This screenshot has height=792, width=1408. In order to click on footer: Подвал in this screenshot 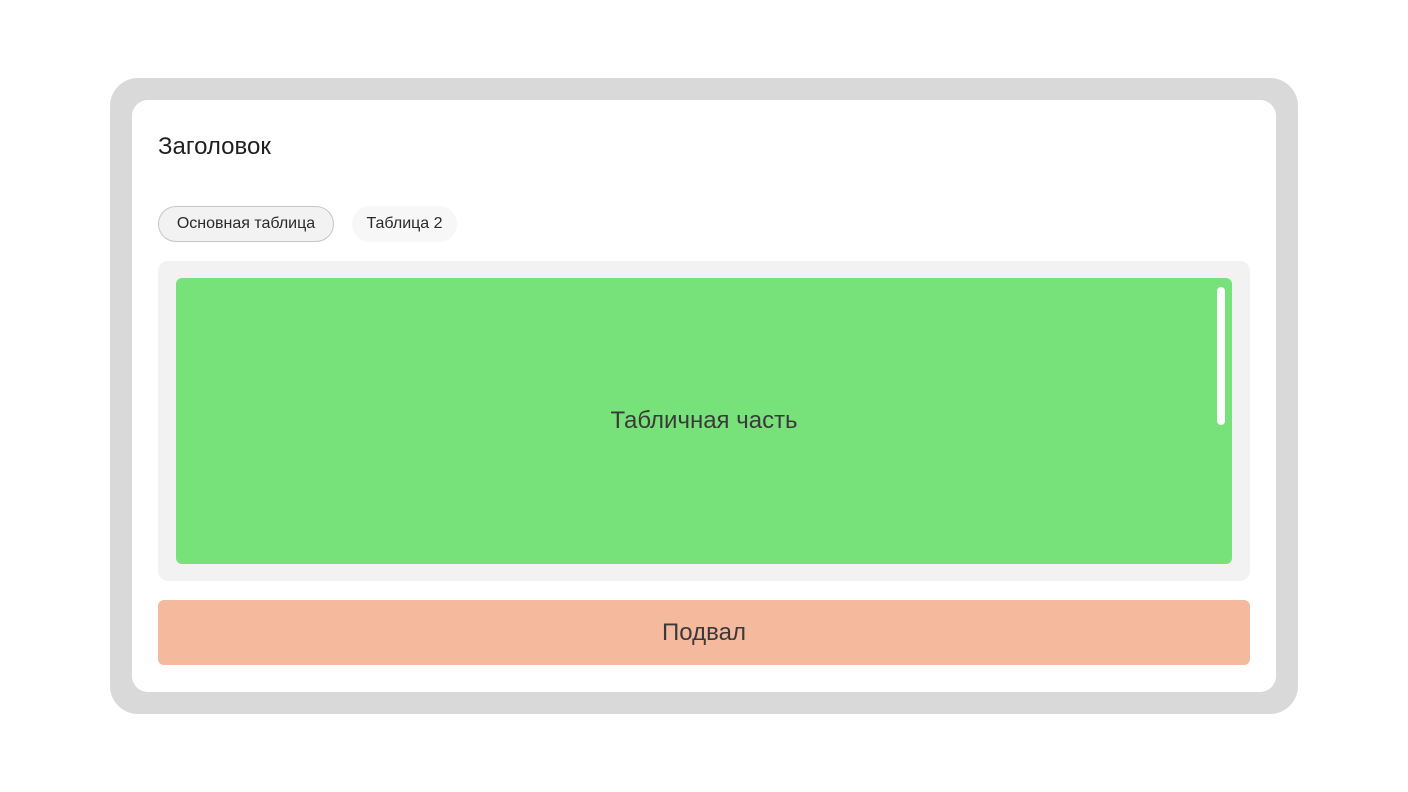, I will do `click(704, 632)`.